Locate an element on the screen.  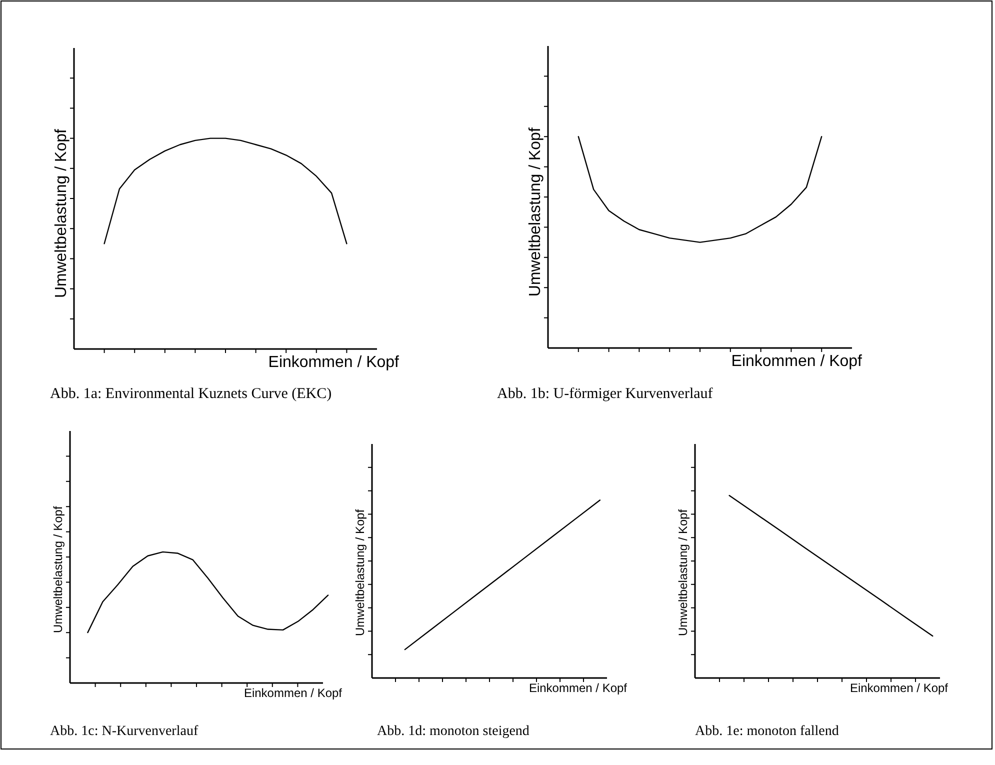
caption: Abb. 1b: U-förmiger Kurvenverlauf is located at coordinates (605, 394).